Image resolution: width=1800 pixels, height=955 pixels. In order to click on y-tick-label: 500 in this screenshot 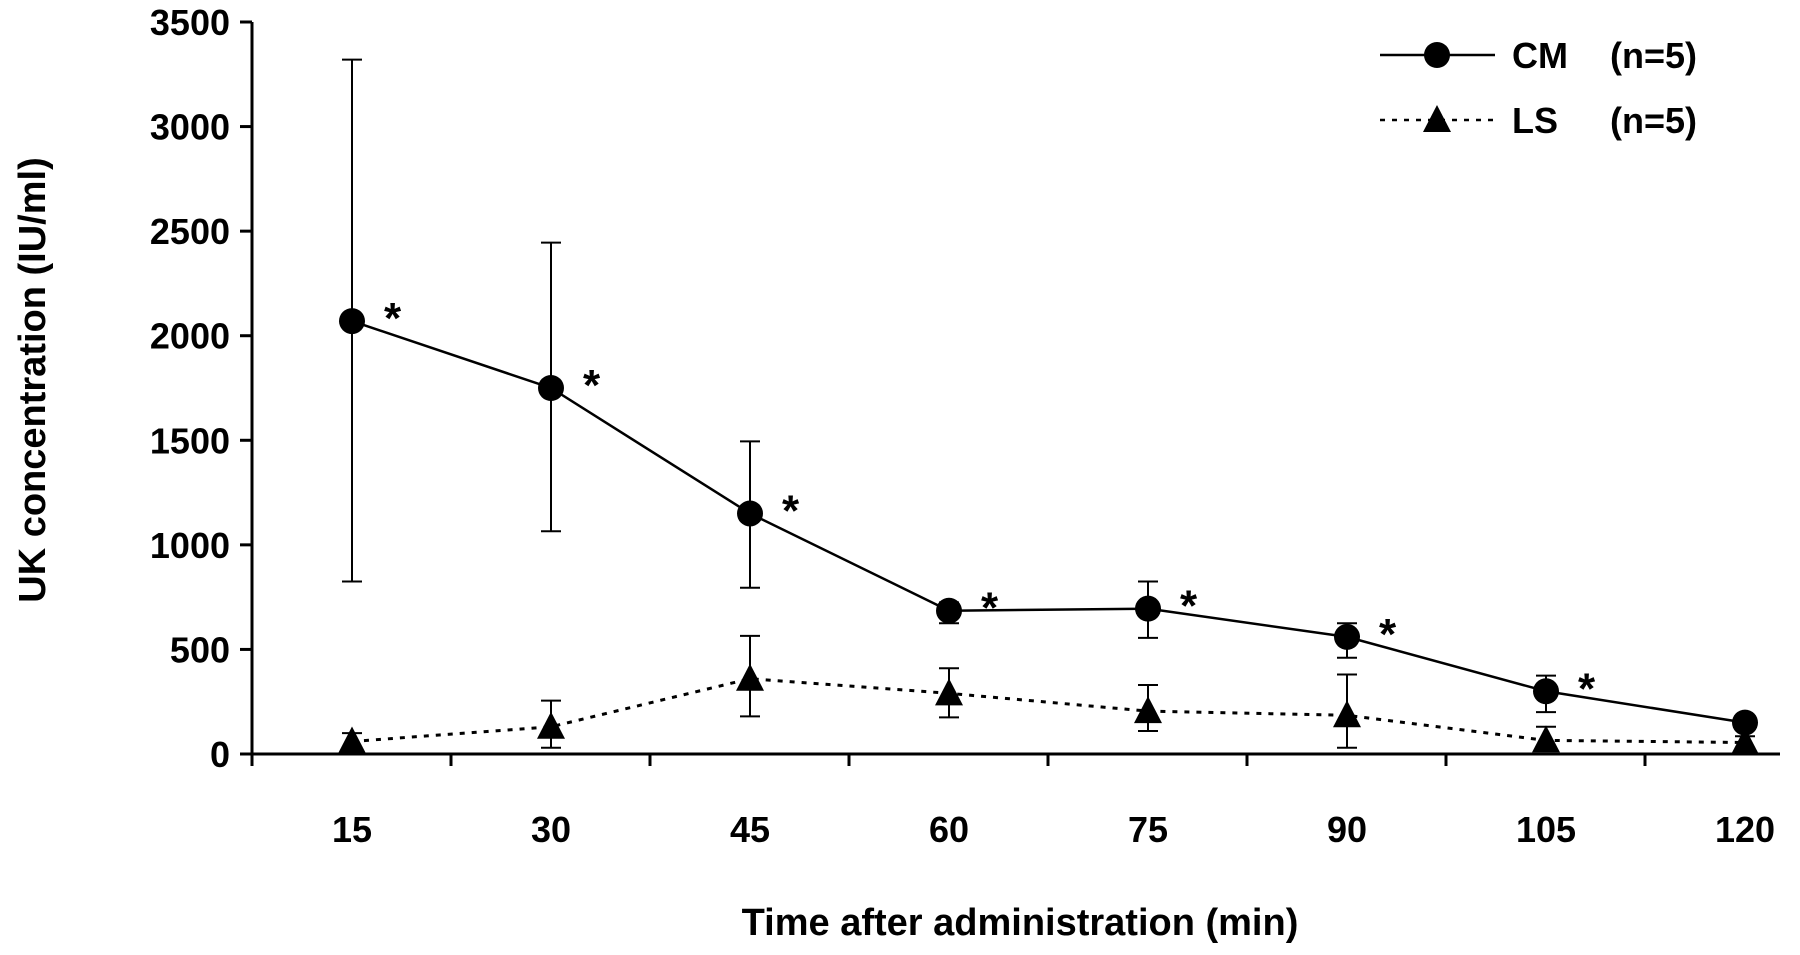, I will do `click(200, 649)`.